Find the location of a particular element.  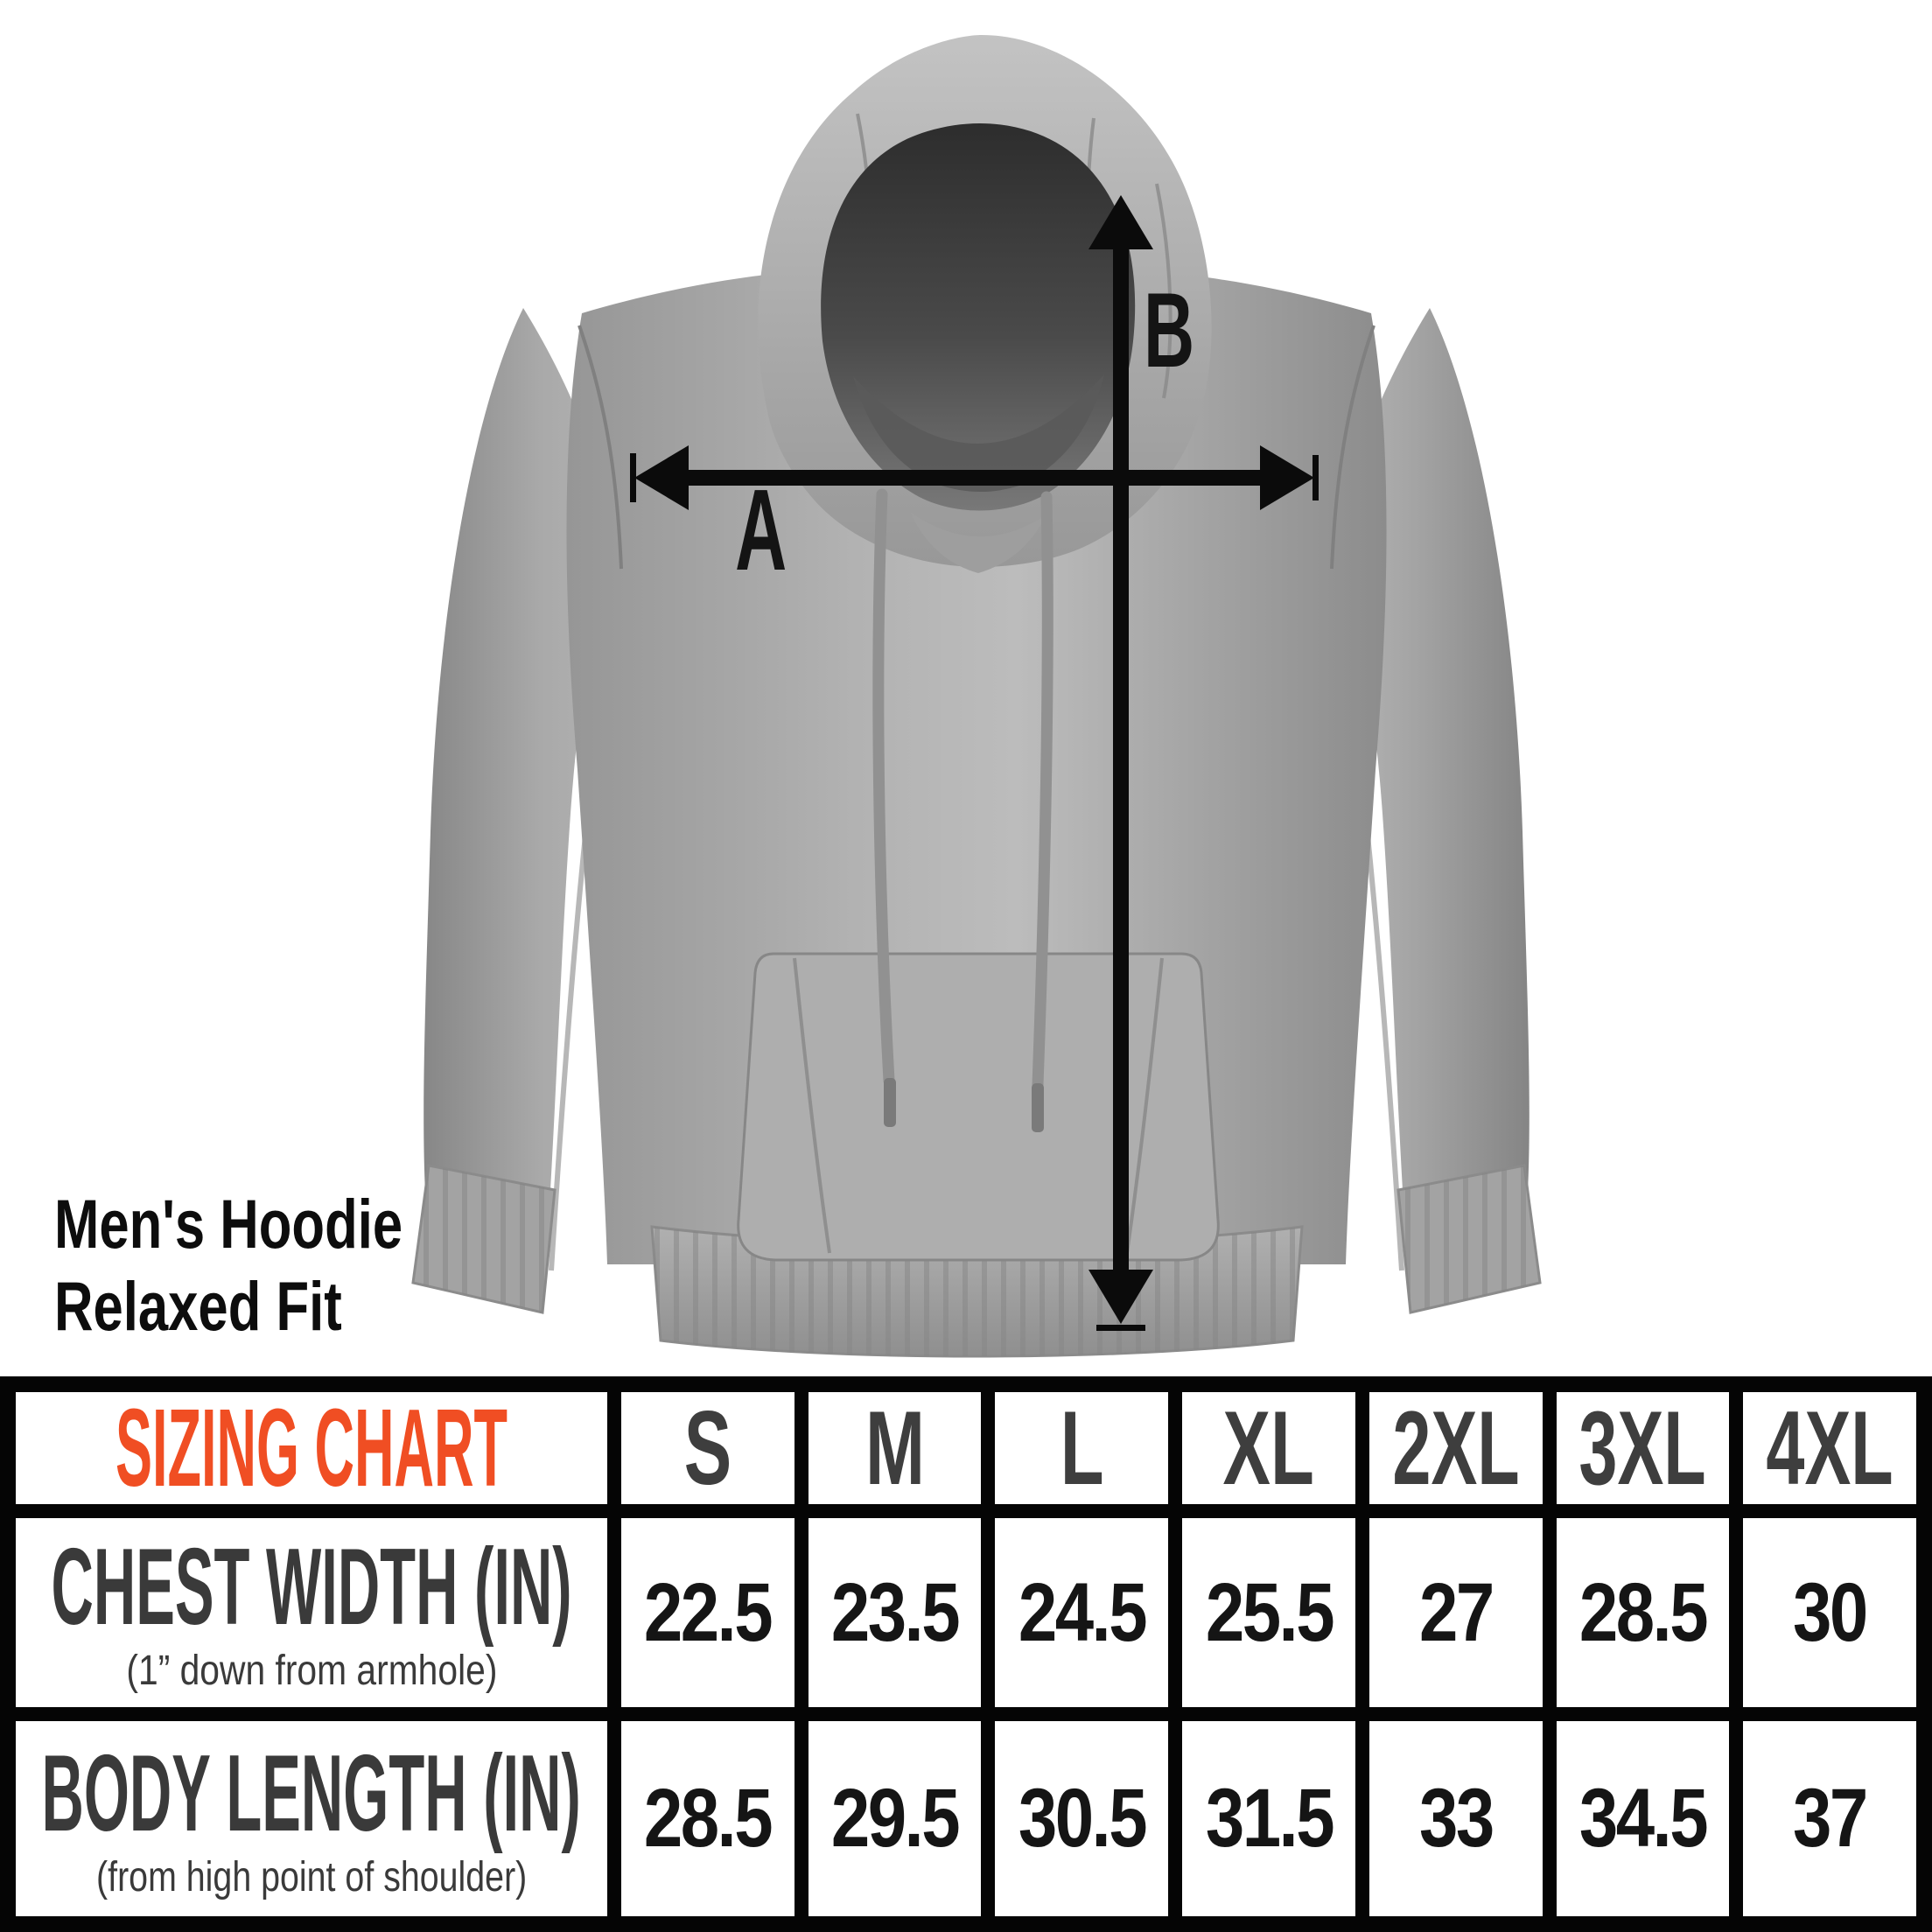

chest-width-value-2xl: 27 is located at coordinates (1455, 1612).